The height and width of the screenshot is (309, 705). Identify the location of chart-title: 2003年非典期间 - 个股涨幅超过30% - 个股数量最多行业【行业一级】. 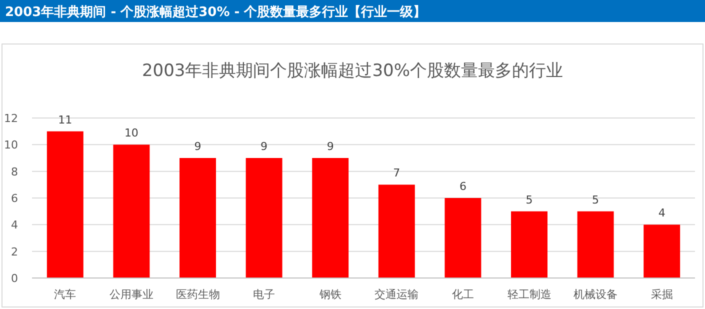
(215, 12).